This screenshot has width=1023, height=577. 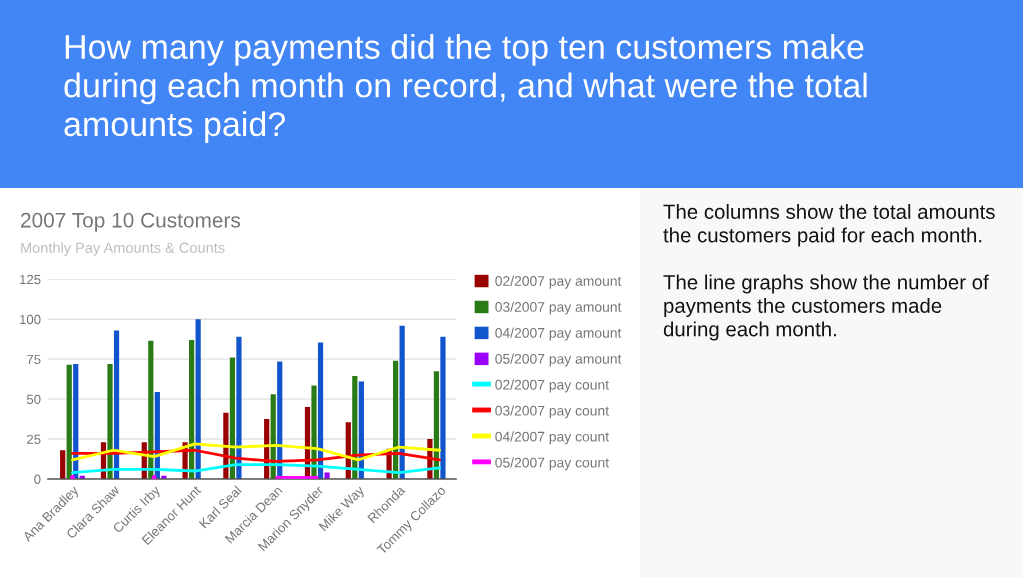 I want to click on y-tick-label: 75, so click(x=34, y=359).